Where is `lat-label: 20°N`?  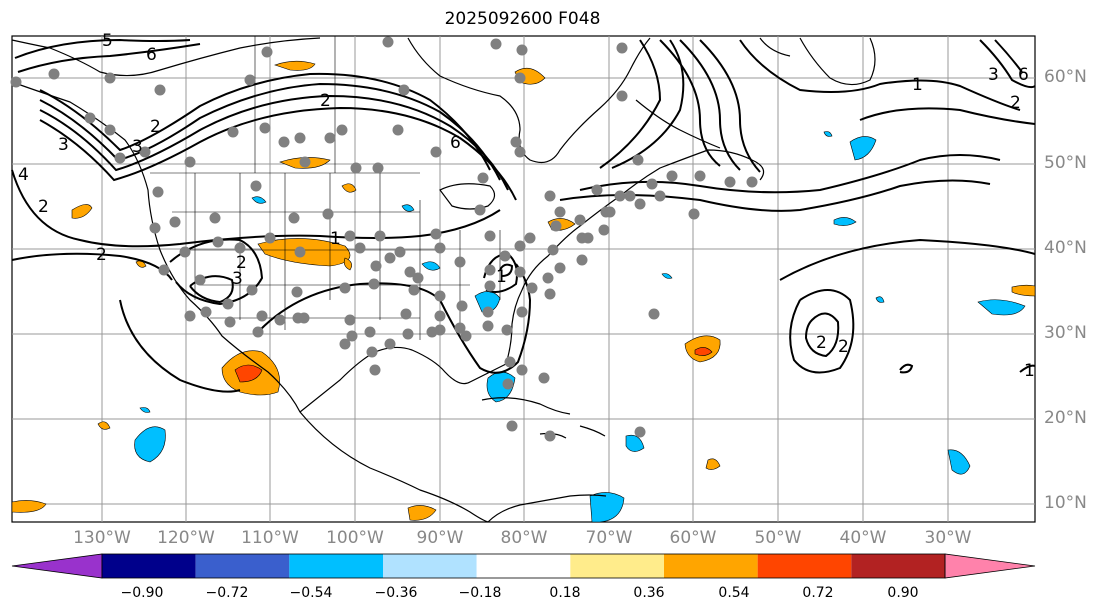
lat-label: 20°N is located at coordinates (1065, 418).